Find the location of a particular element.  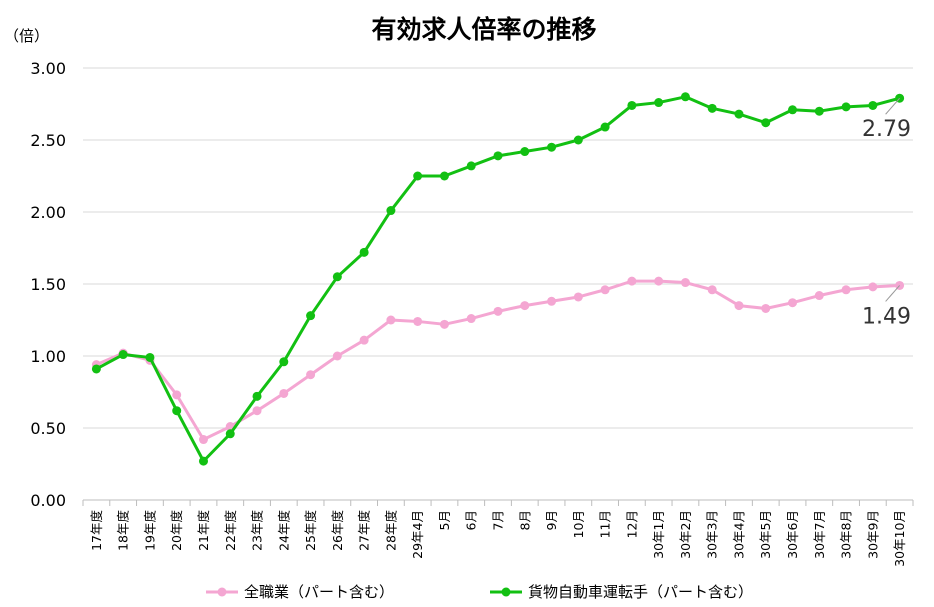

x-tick-label: 10月 is located at coordinates (578, 524).